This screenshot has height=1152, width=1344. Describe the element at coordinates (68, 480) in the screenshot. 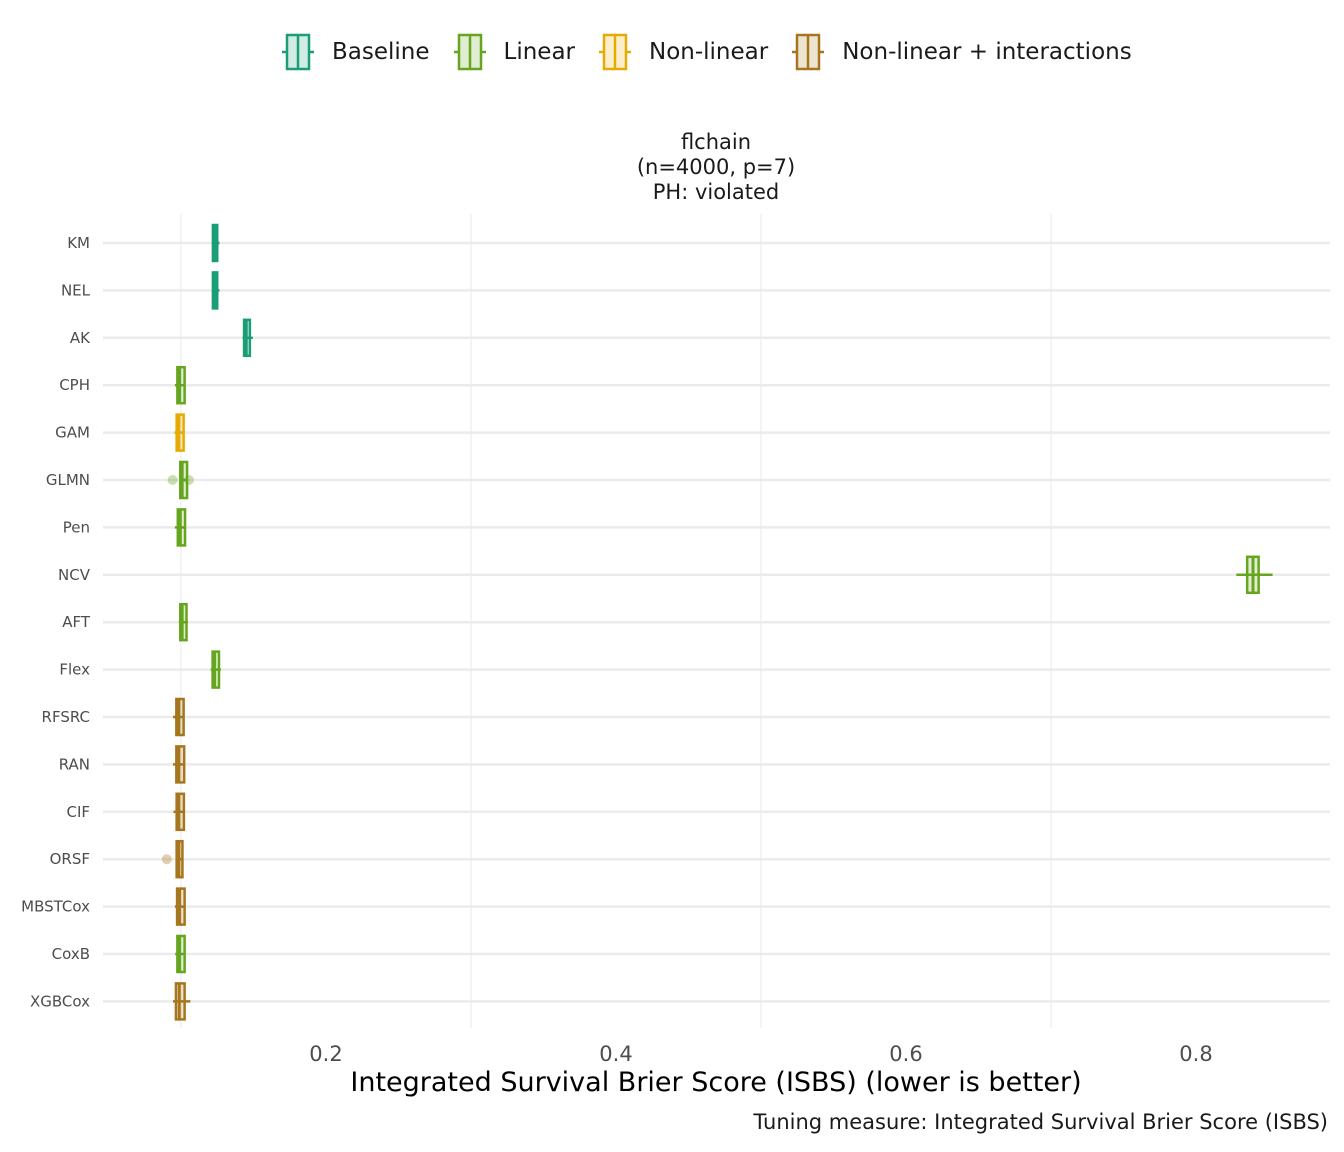

I see `y-tick-label: GLMN` at that location.